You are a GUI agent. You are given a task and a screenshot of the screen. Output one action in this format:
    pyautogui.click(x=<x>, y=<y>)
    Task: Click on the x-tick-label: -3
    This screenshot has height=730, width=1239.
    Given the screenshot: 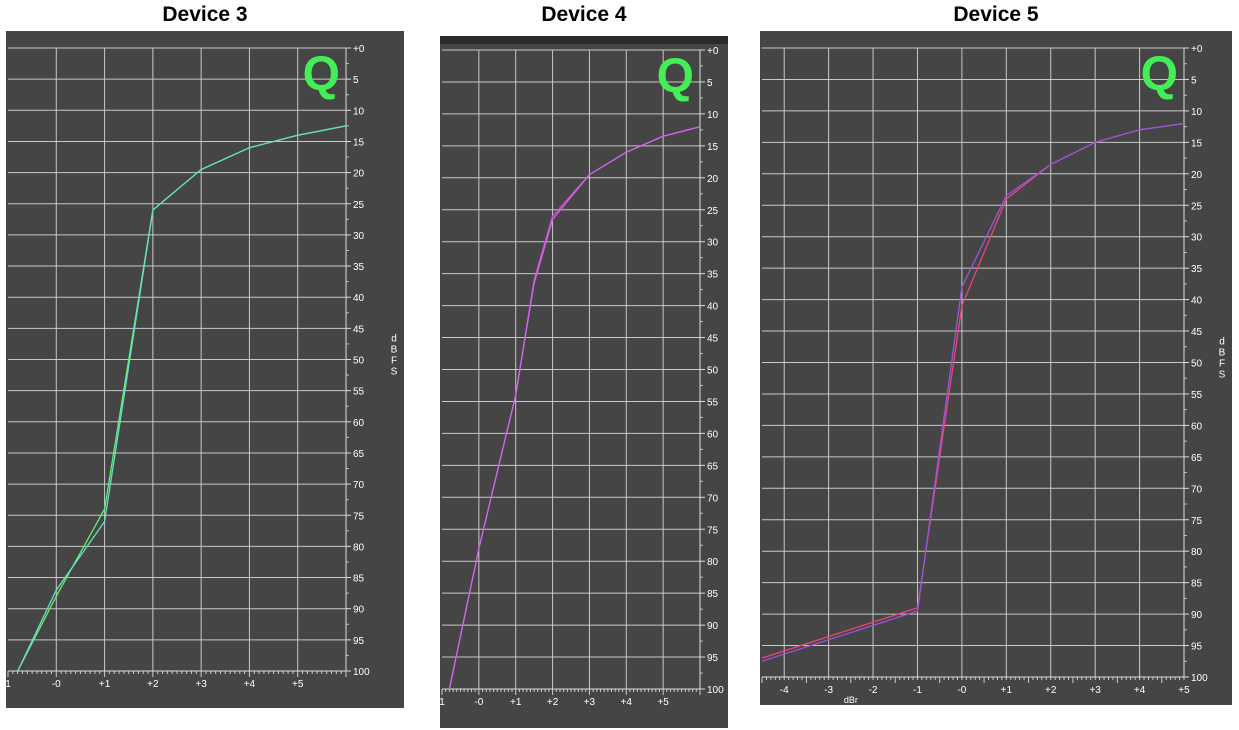 What is the action you would take?
    pyautogui.click(x=828, y=690)
    